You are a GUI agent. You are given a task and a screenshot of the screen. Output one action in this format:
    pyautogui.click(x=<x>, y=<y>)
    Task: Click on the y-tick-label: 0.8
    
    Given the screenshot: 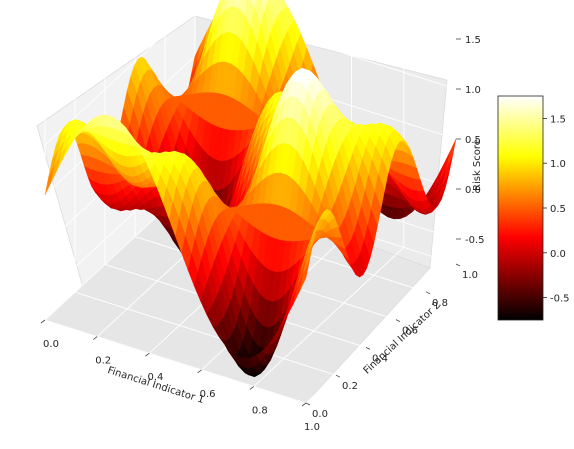 What is the action you would take?
    pyautogui.click(x=440, y=303)
    